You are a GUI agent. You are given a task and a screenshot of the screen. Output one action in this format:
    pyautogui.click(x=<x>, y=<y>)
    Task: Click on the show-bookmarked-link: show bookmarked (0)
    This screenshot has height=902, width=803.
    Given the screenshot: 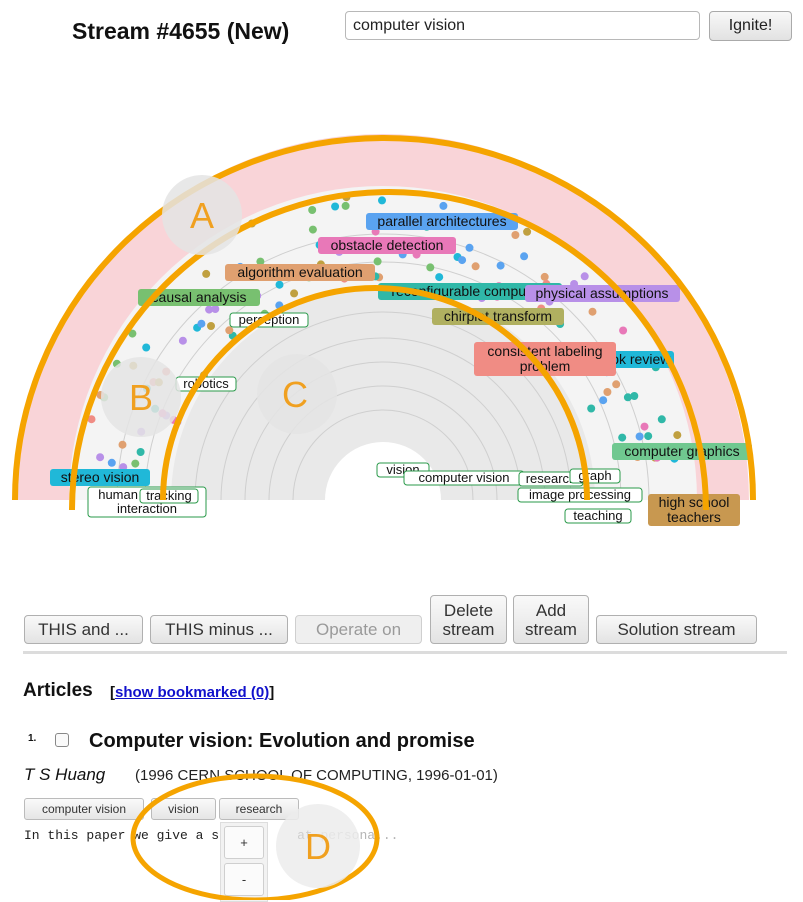 What is the action you would take?
    pyautogui.click(x=192, y=692)
    